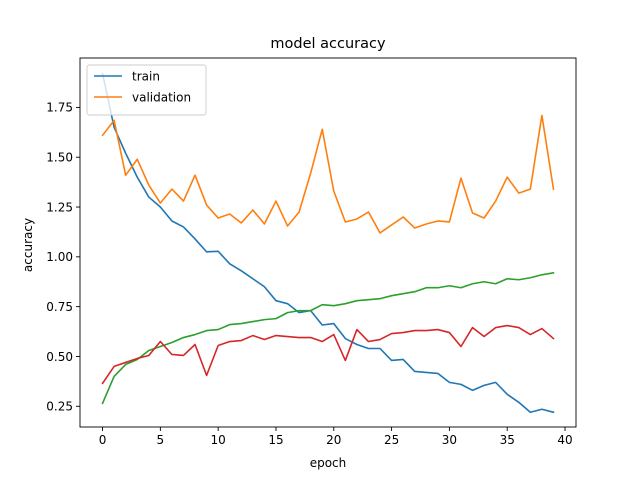  What do you see at coordinates (103, 440) in the screenshot?
I see `x-tick-label: 0` at bounding box center [103, 440].